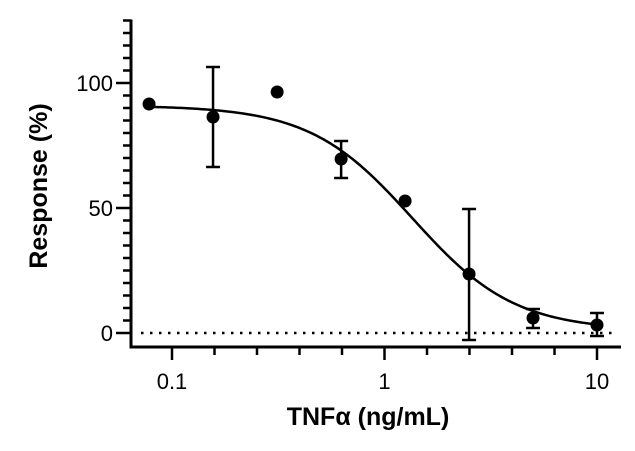 Image resolution: width=635 pixels, height=451 pixels. Describe the element at coordinates (101, 208) in the screenshot. I see `y-tick-label: 50` at that location.